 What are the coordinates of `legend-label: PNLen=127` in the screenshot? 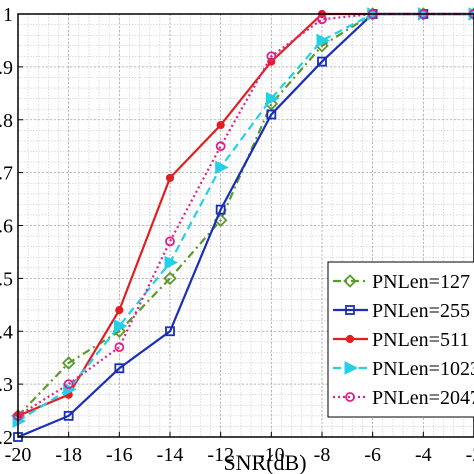 It's located at (421, 282).